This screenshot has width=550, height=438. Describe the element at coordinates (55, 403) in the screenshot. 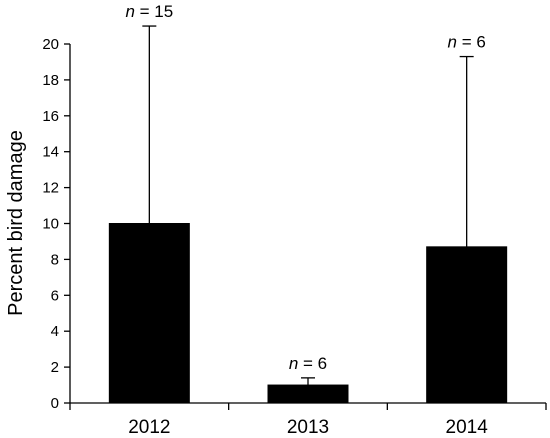

I see `y-tick-label: 0` at that location.